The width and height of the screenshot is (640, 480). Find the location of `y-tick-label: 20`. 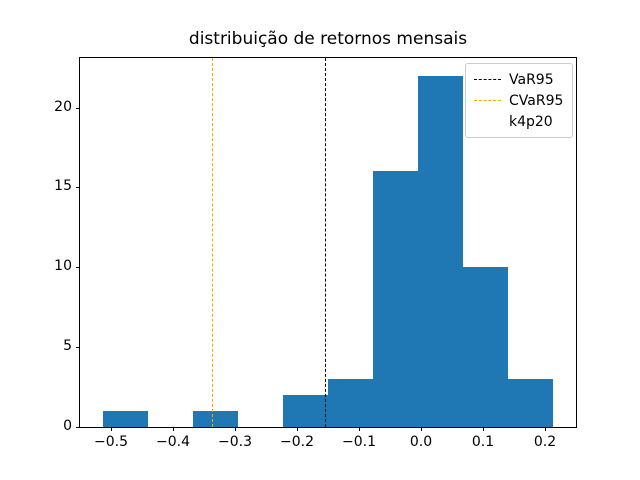

y-tick-label: 20 is located at coordinates (63, 106).